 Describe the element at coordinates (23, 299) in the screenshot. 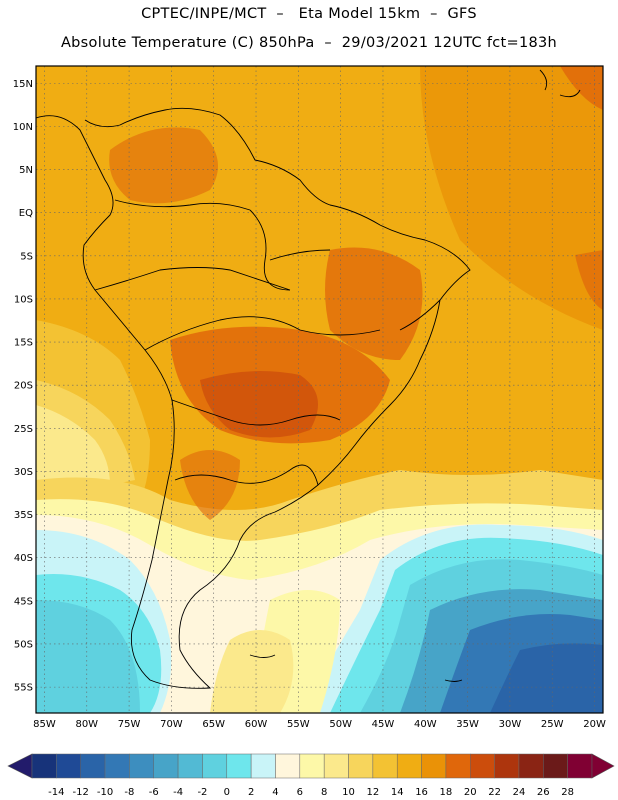

I see `latitude-label: 10S` at that location.